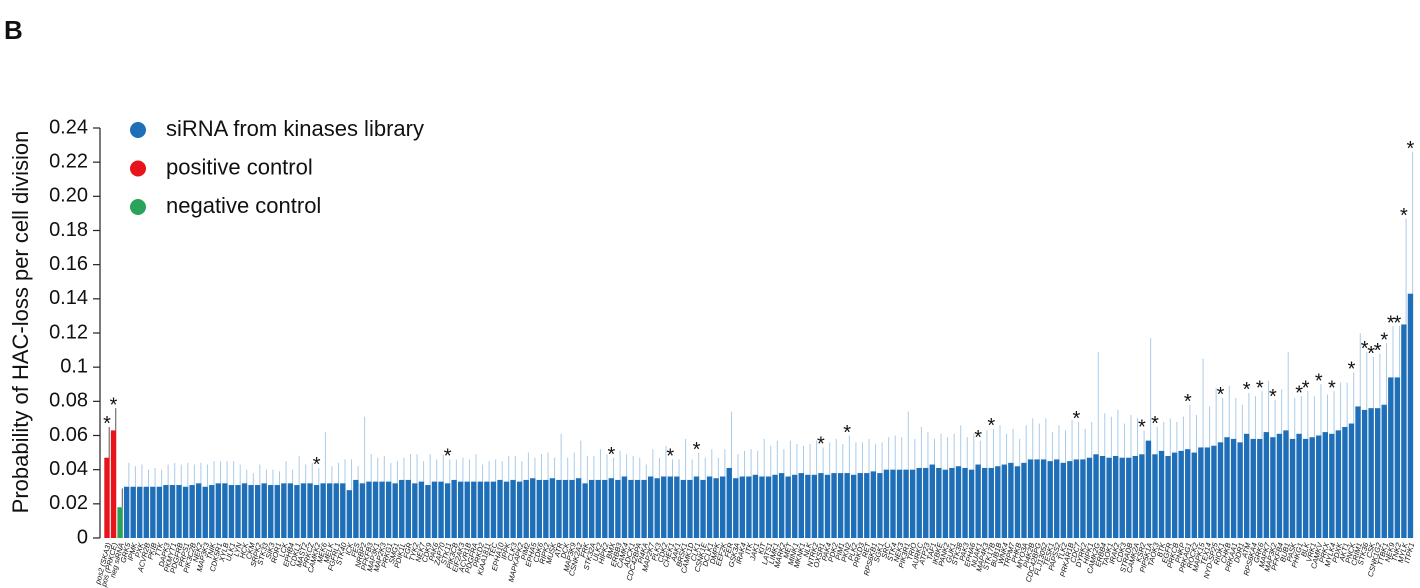 The width and height of the screenshot is (1420, 588). What do you see at coordinates (1161, 549) in the screenshot?
I see `x-tick-label: BTK` at bounding box center [1161, 549].